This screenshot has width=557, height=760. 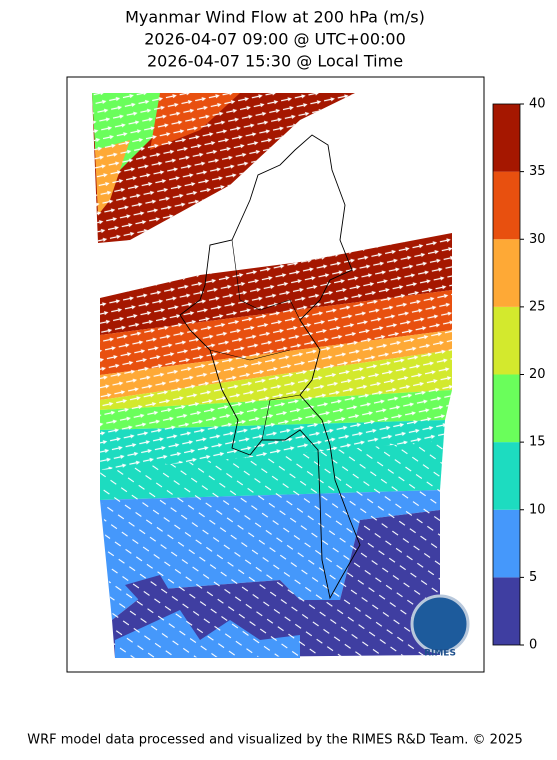 What do you see at coordinates (537, 104) in the screenshot?
I see `colorbar-tick-label: 40` at bounding box center [537, 104].